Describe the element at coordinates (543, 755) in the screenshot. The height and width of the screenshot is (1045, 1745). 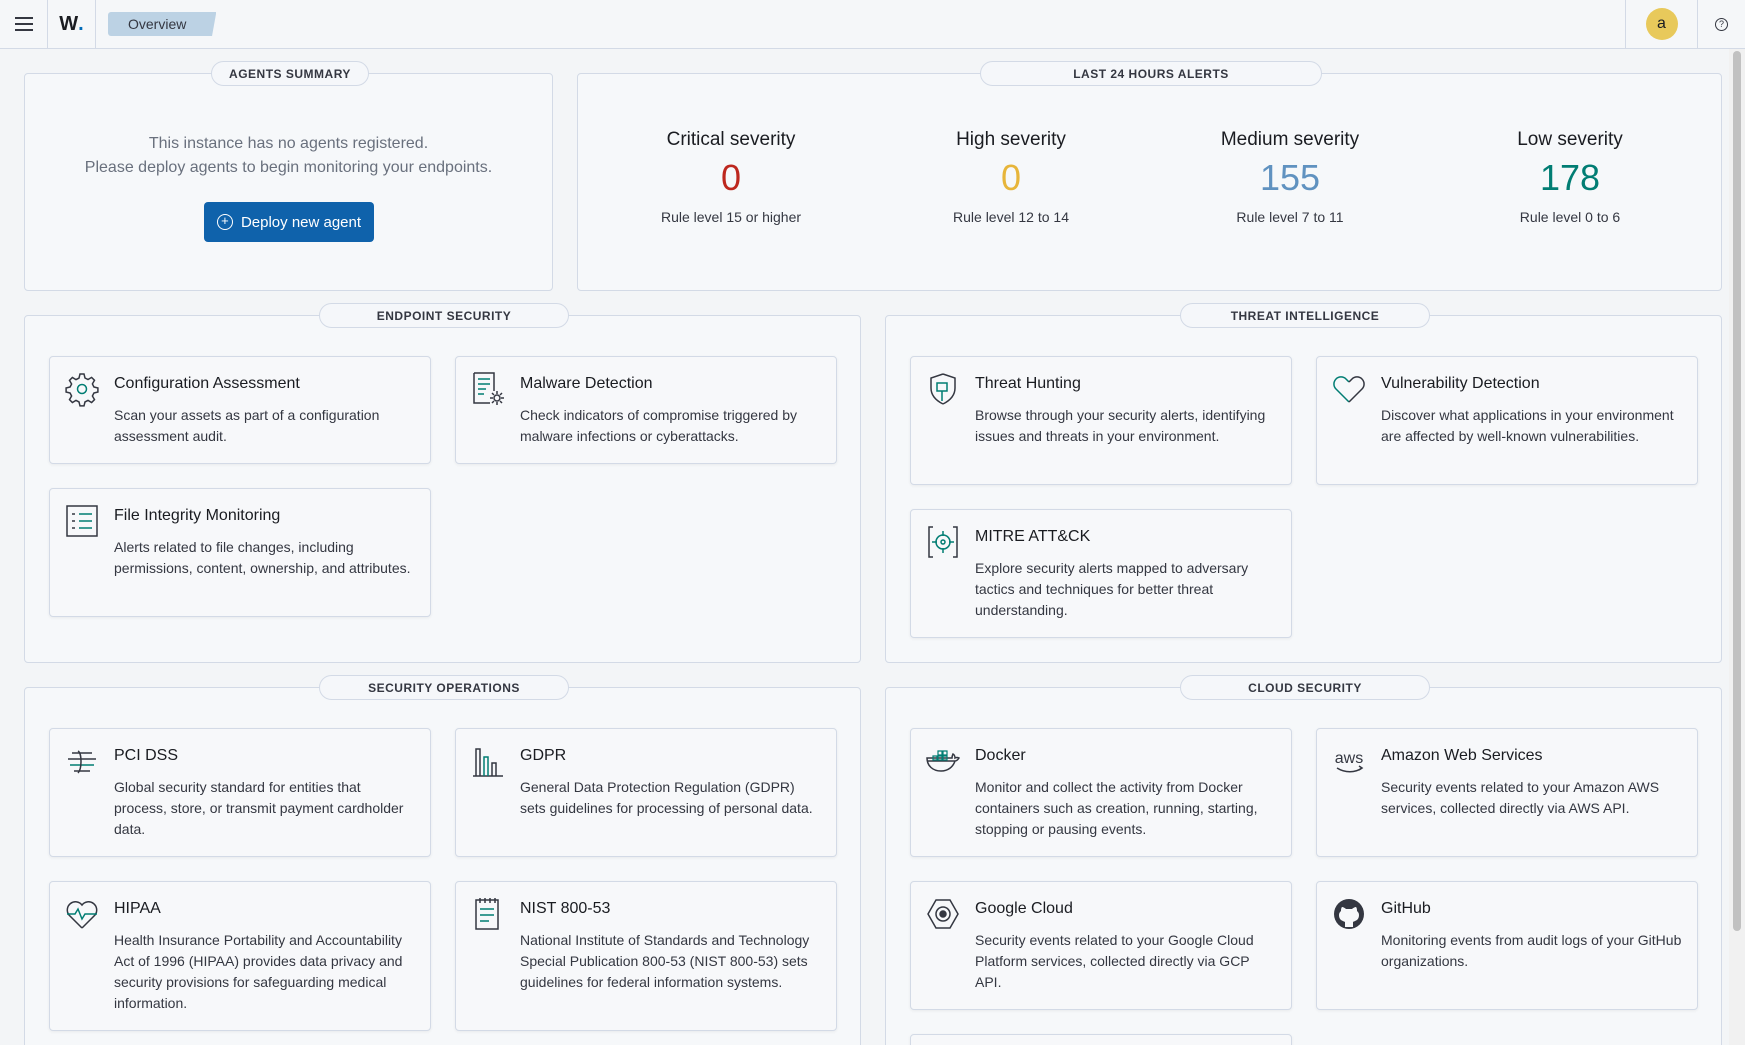
I see `card-title: GDPR` at that location.